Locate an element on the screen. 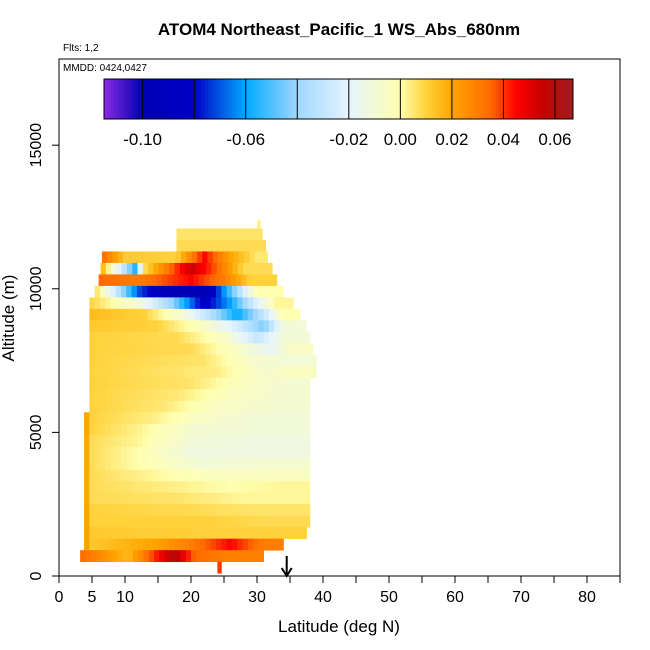  colorbar-frame is located at coordinates (338, 99).